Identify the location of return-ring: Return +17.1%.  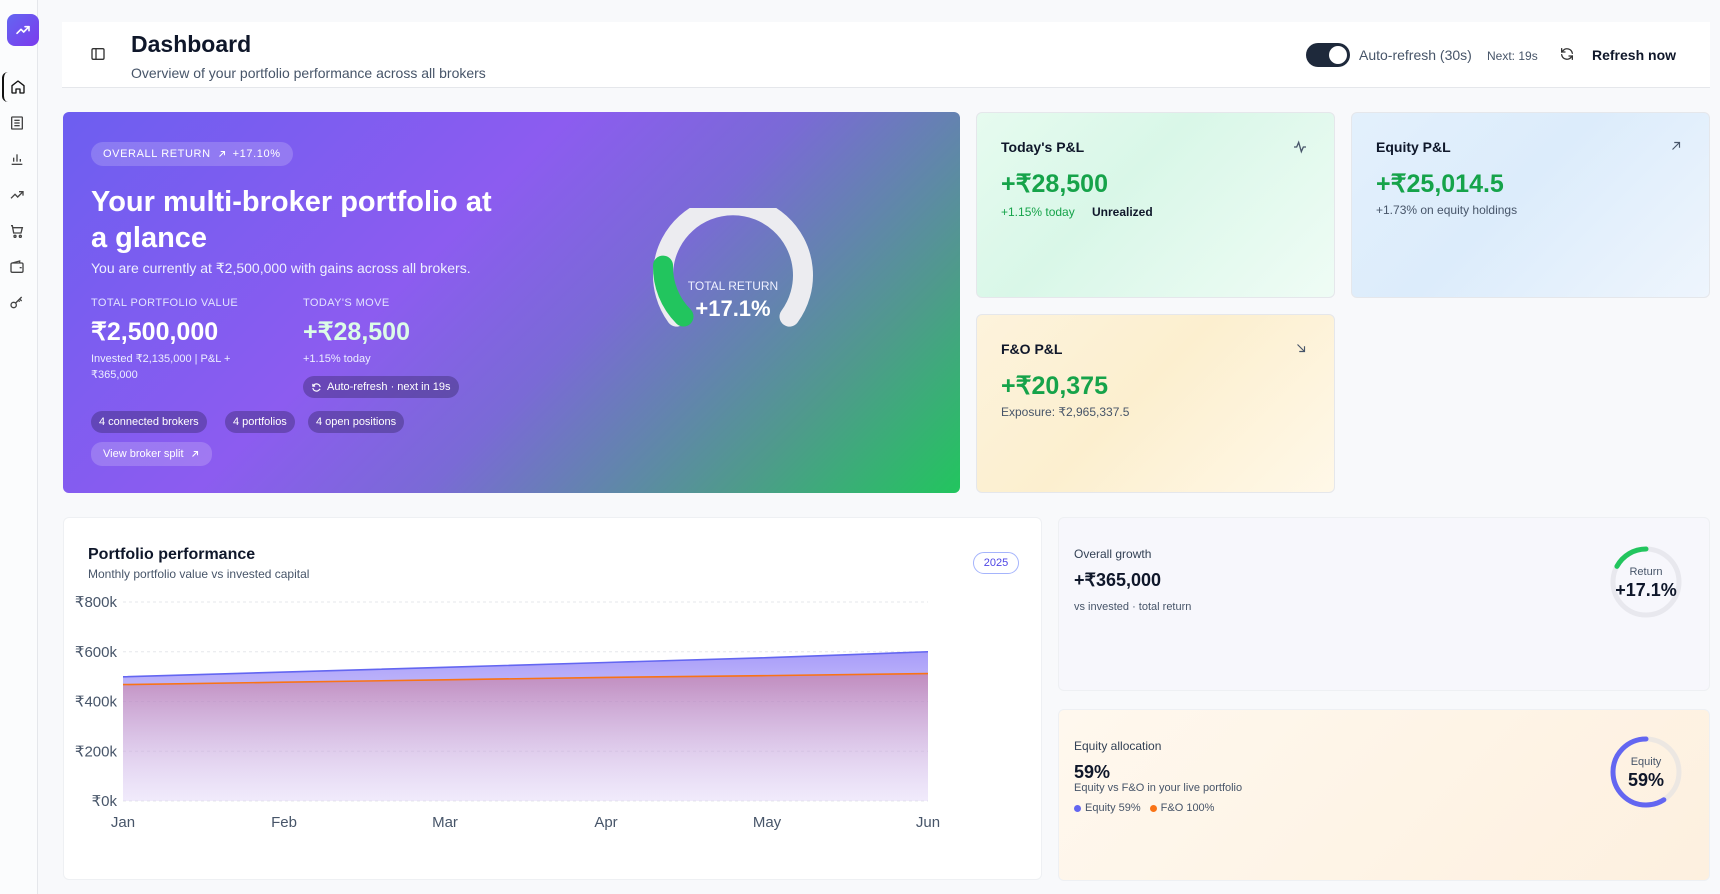
(1646, 582).